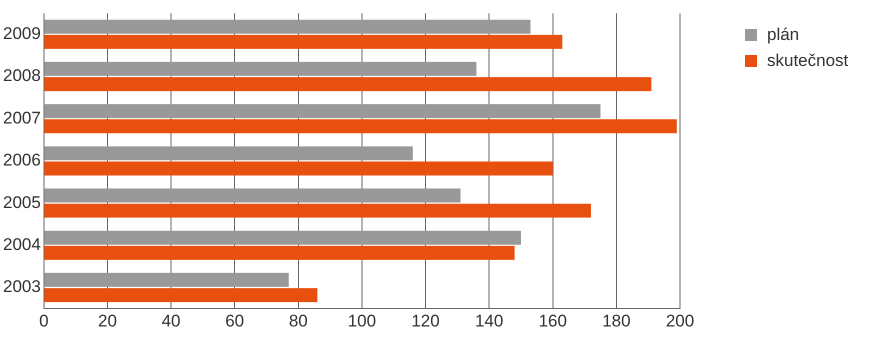  Describe the element at coordinates (21, 118) in the screenshot. I see `y-tick-label: 2007` at that location.